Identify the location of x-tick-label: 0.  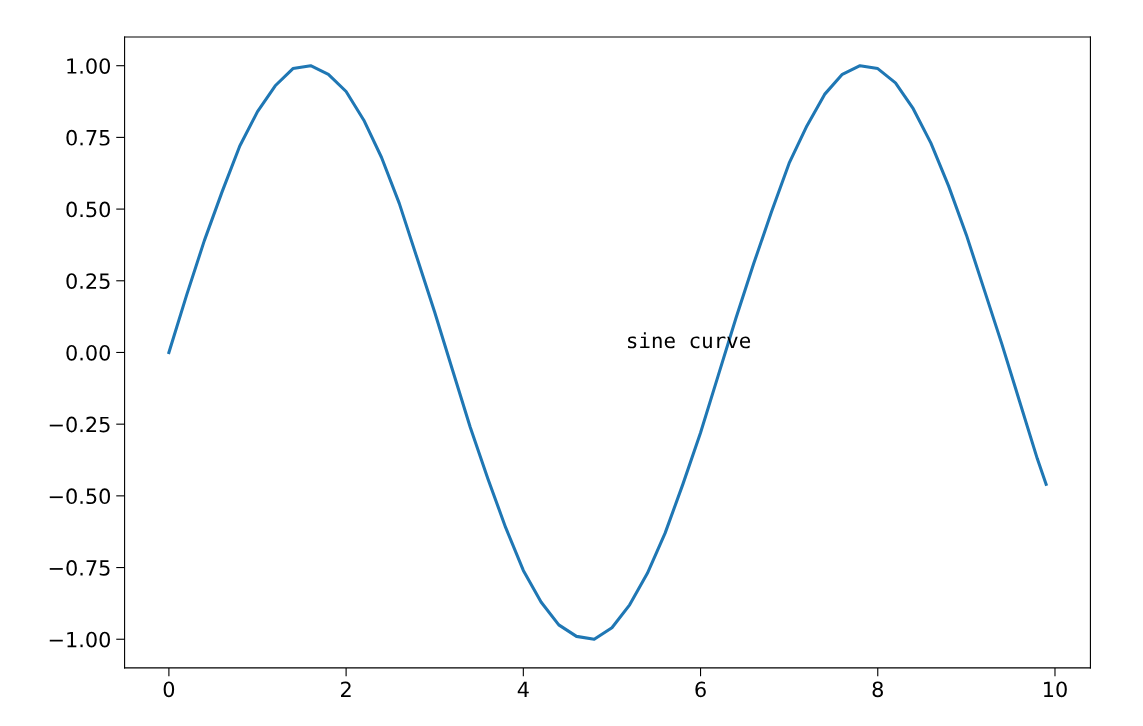
(169, 689).